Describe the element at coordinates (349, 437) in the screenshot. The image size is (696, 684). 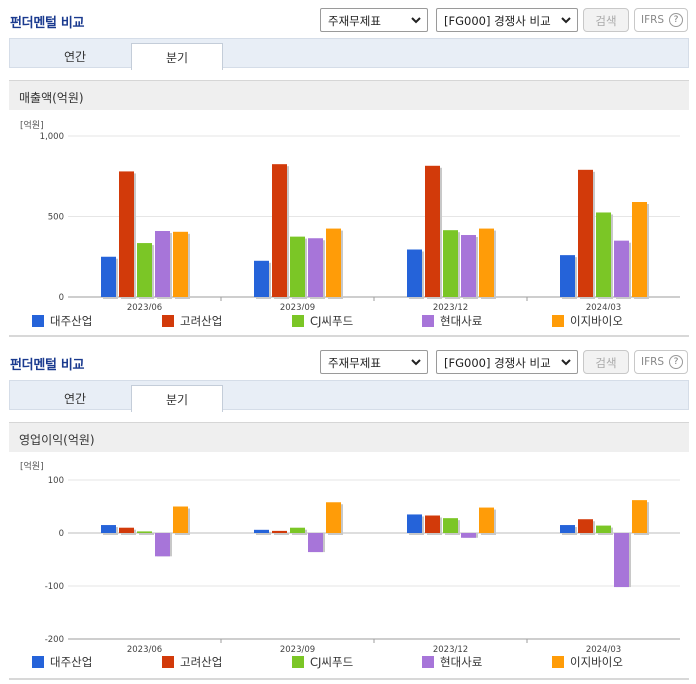
I see `section-header: 영업이익(억원)` at that location.